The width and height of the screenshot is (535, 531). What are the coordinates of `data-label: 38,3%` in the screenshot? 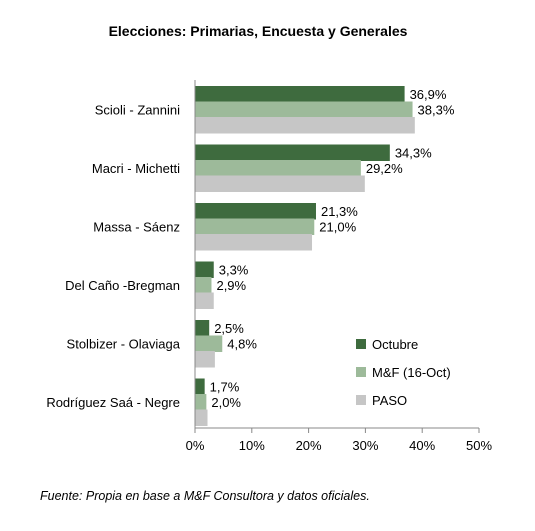 It's located at (436, 110).